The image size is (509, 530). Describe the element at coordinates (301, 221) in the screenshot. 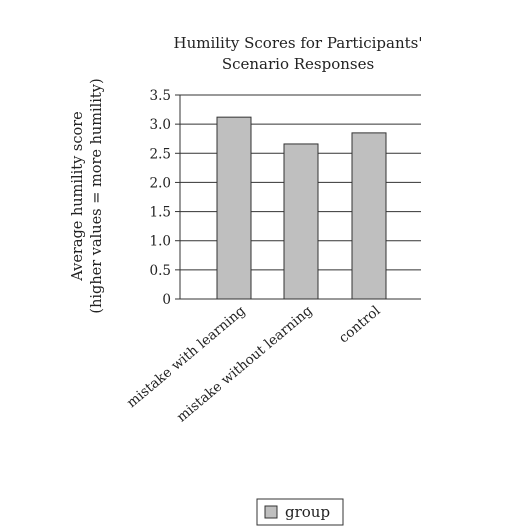

I see `bar-mistake-without-learning` at that location.